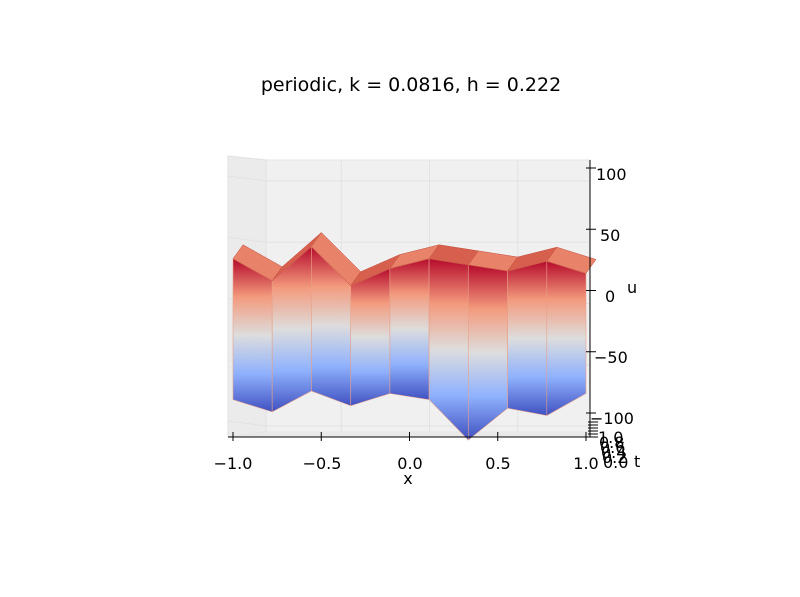 The image size is (800, 597). What do you see at coordinates (497, 463) in the screenshot?
I see `x-tick-label: 0.5` at bounding box center [497, 463].